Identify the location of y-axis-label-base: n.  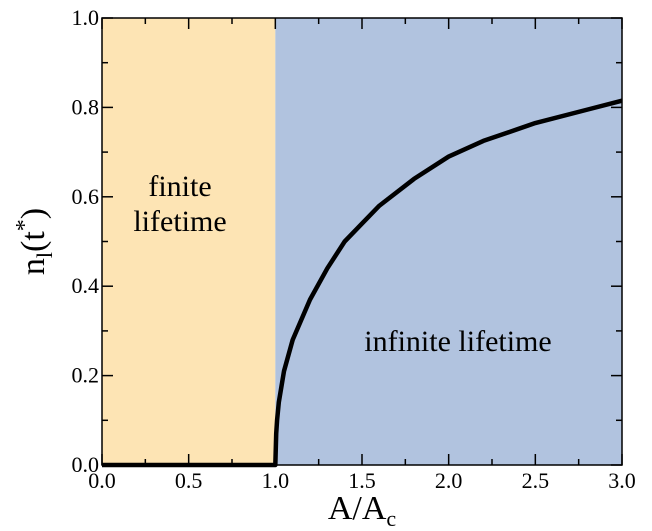
(33, 266).